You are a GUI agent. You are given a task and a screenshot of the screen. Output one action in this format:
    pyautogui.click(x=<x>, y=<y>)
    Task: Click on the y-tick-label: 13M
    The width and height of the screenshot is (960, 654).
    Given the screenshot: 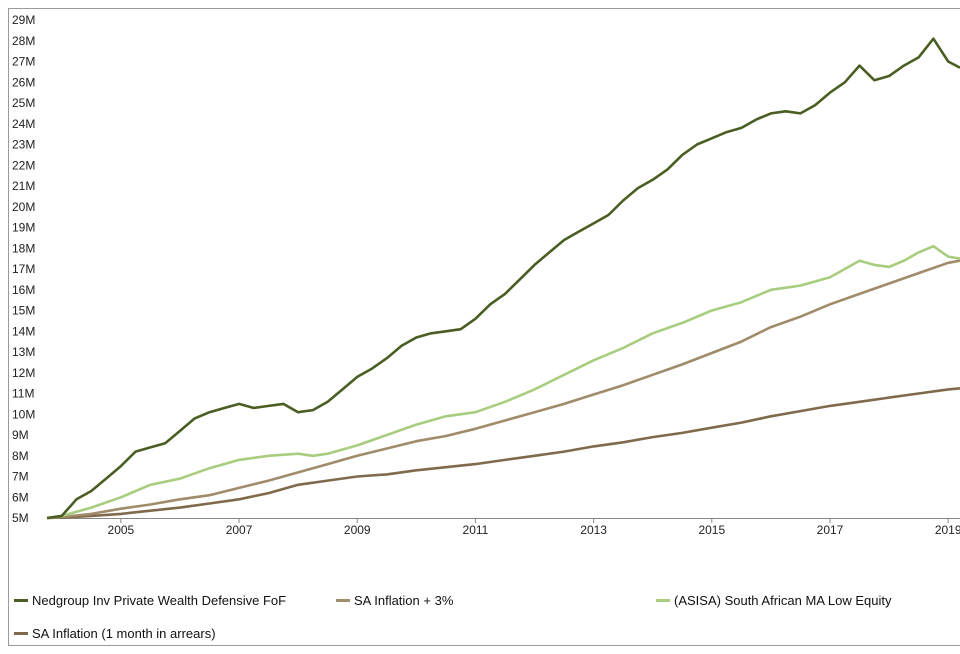 What is the action you would take?
    pyautogui.click(x=23, y=352)
    